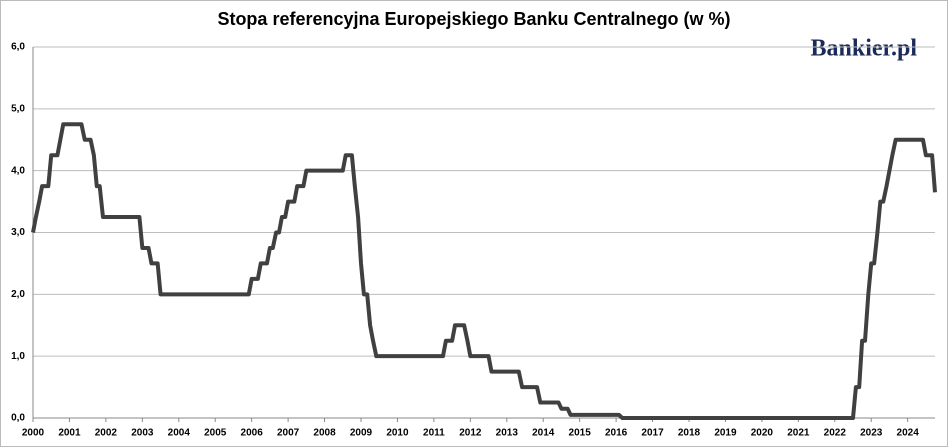 This screenshot has height=447, width=948. Describe the element at coordinates (18, 418) in the screenshot. I see `y-tick-label: 0,0` at that location.